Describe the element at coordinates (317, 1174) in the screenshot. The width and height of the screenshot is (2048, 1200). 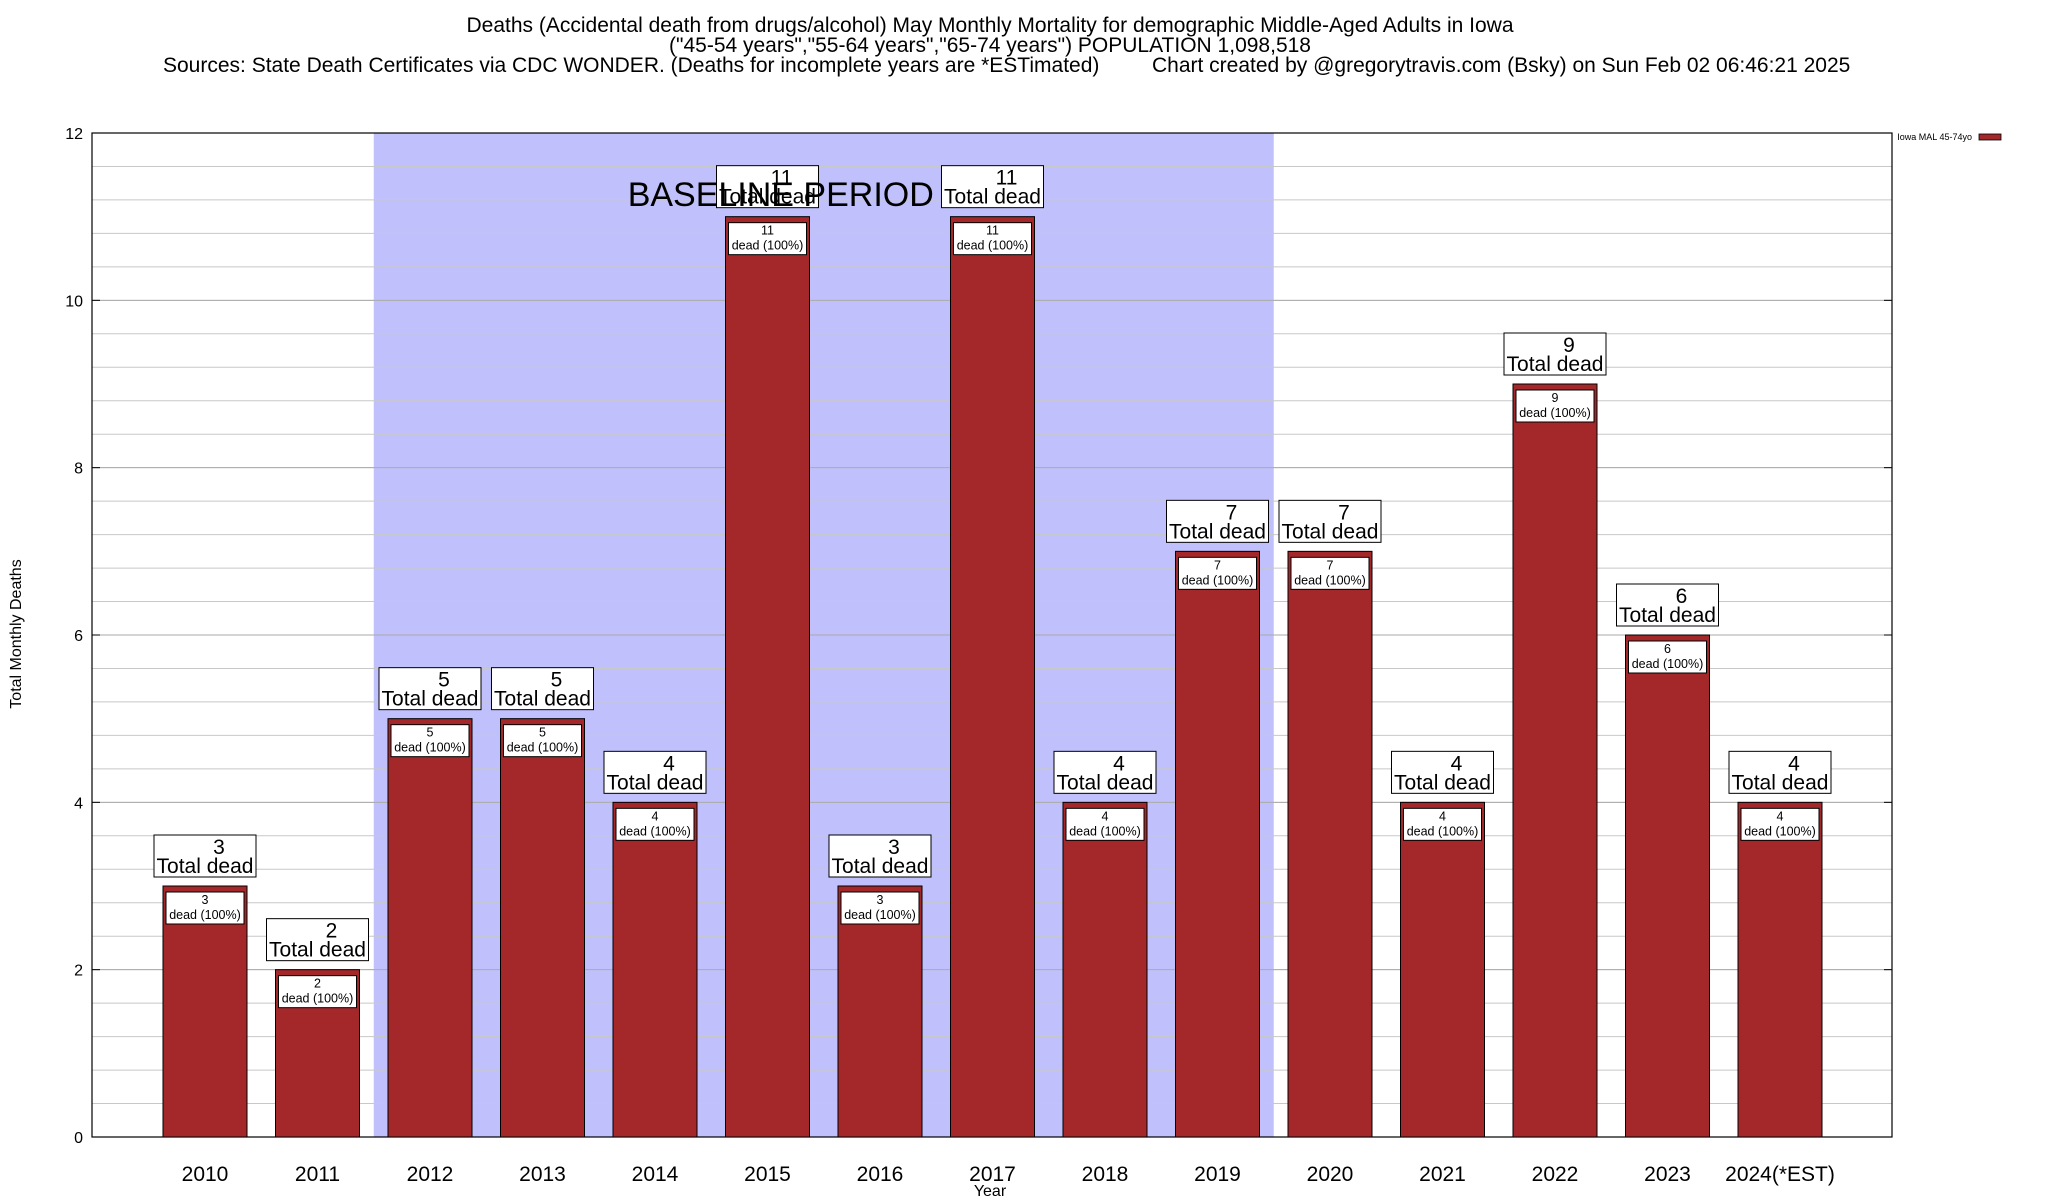
I see `x-tick-label: 2011` at that location.